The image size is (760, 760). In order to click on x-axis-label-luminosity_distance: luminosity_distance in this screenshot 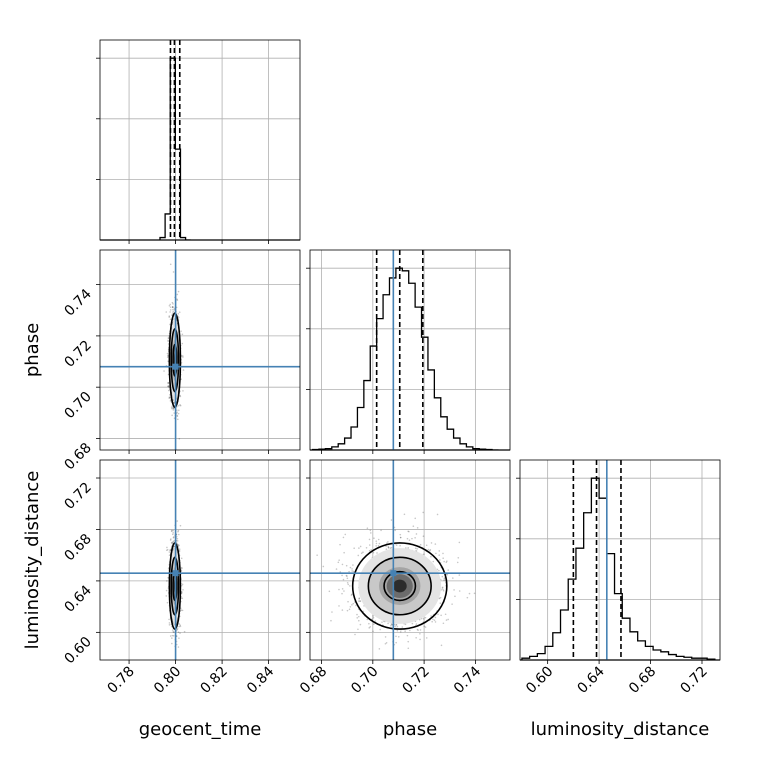, I will do `click(620, 729)`.